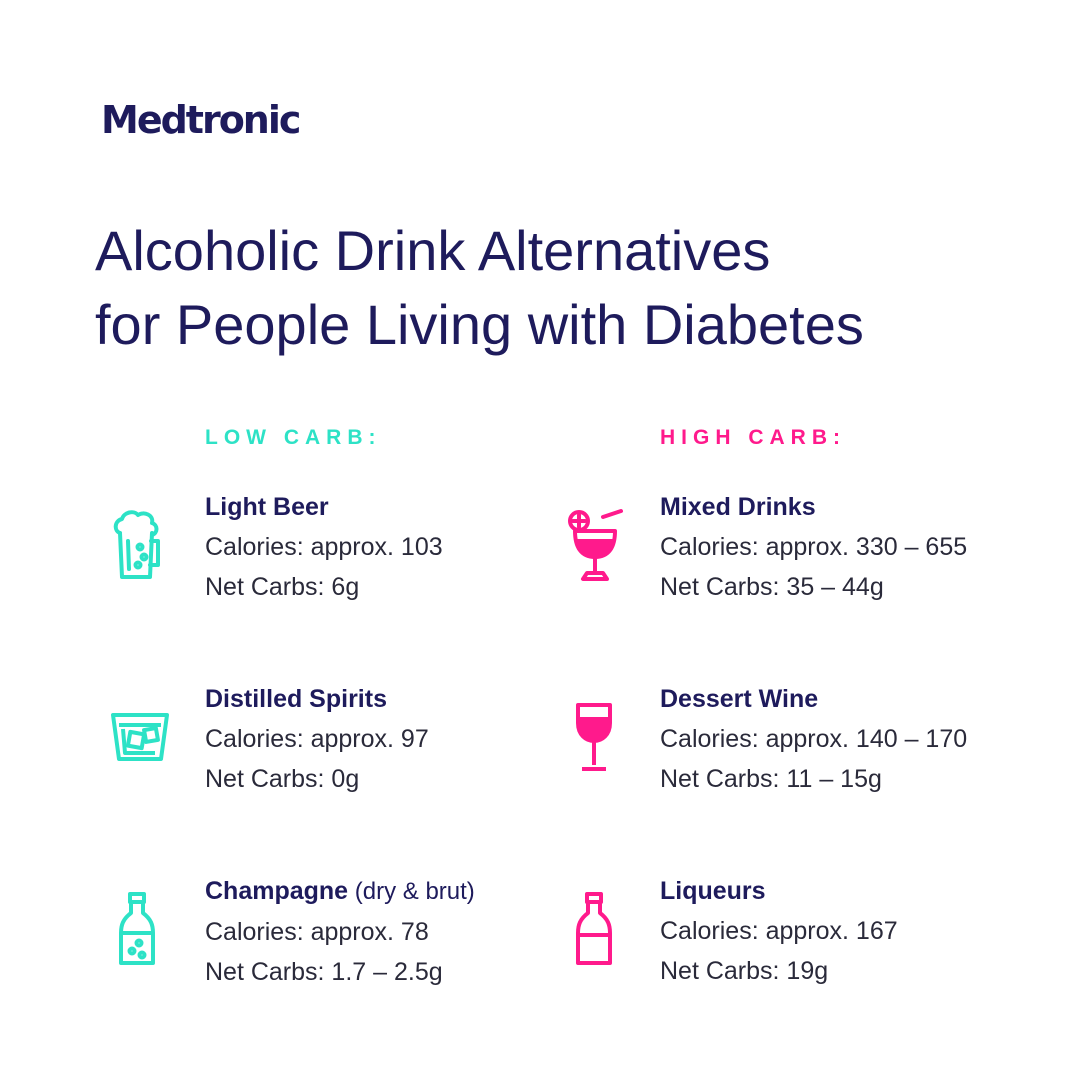 This screenshot has height=1080, width=1080. Describe the element at coordinates (713, 891) in the screenshot. I see `drink-name: Liqueurs` at that location.